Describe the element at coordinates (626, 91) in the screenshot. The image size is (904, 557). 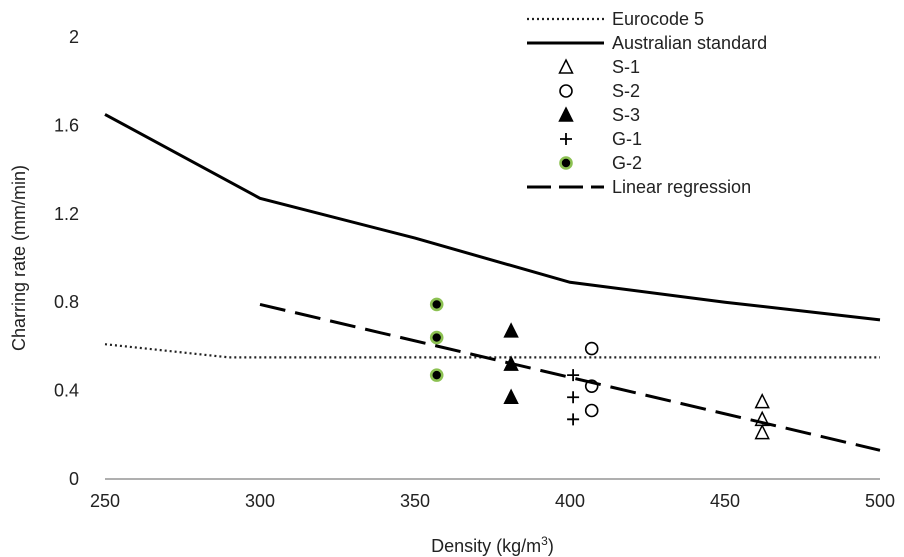
I see `legend-label: S-2` at that location.